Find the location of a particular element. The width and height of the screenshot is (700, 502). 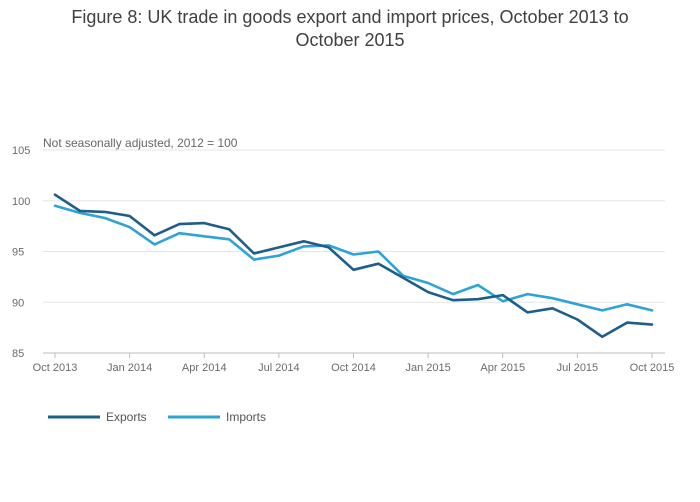

x-tick-label-2: Apr 2014 is located at coordinates (204, 368).